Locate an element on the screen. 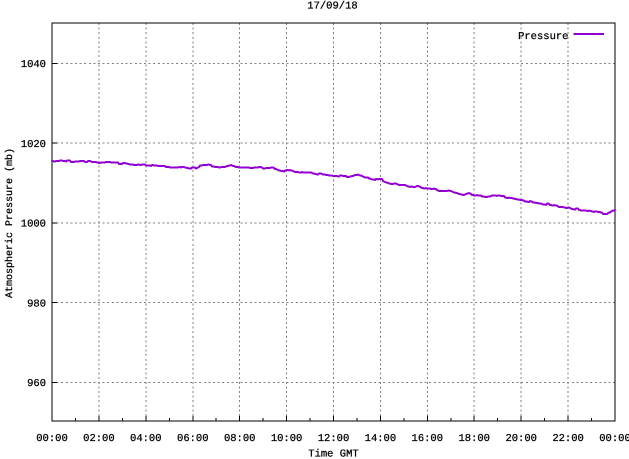 Image resolution: width=629 pixels, height=459 pixels. svg-text: 14:00 is located at coordinates (381, 439).